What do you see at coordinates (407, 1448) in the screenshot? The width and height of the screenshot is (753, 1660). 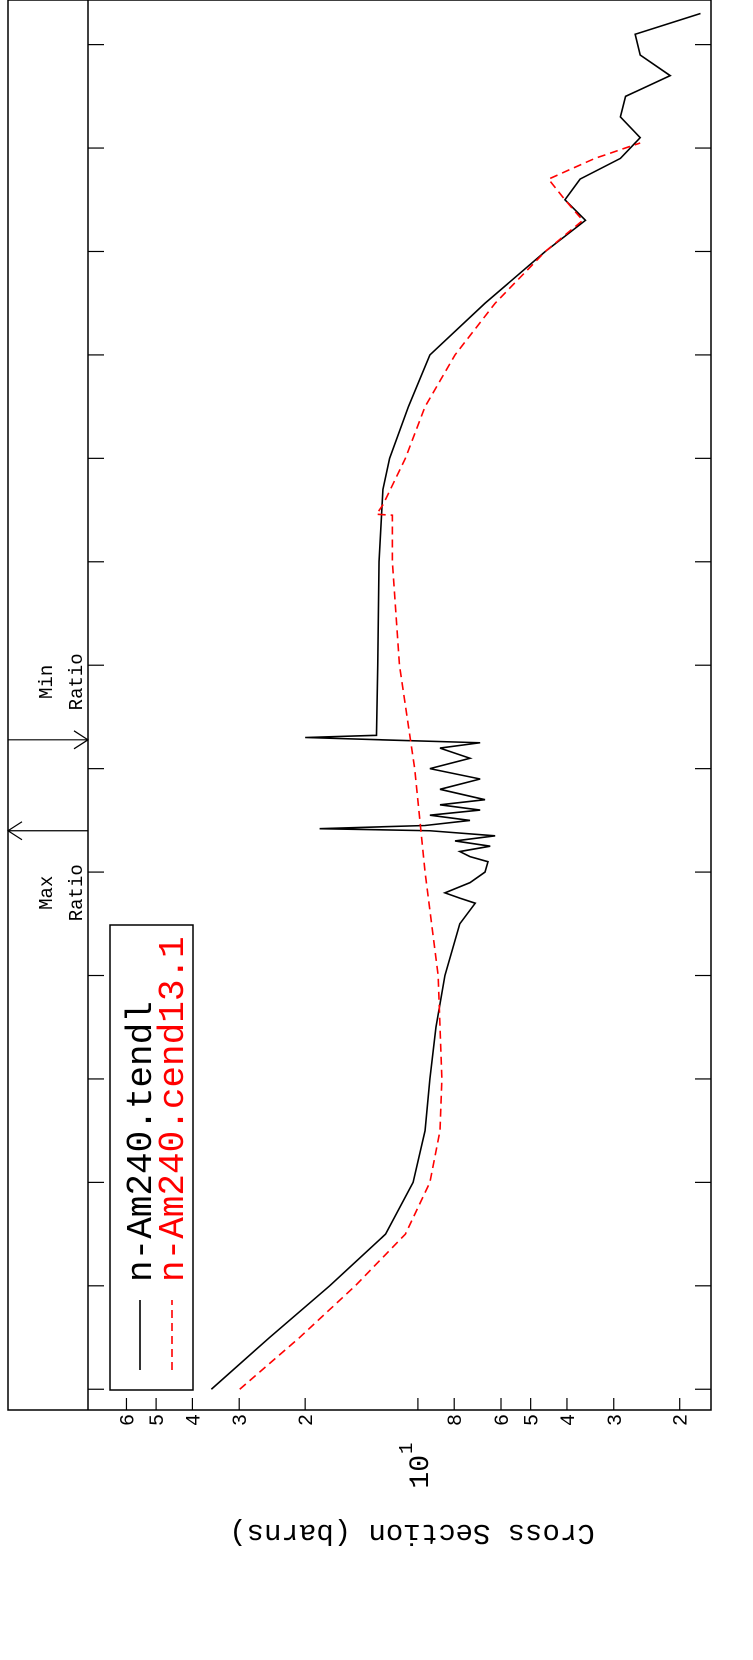 I see `y-tick-exponent: 1` at bounding box center [407, 1448].